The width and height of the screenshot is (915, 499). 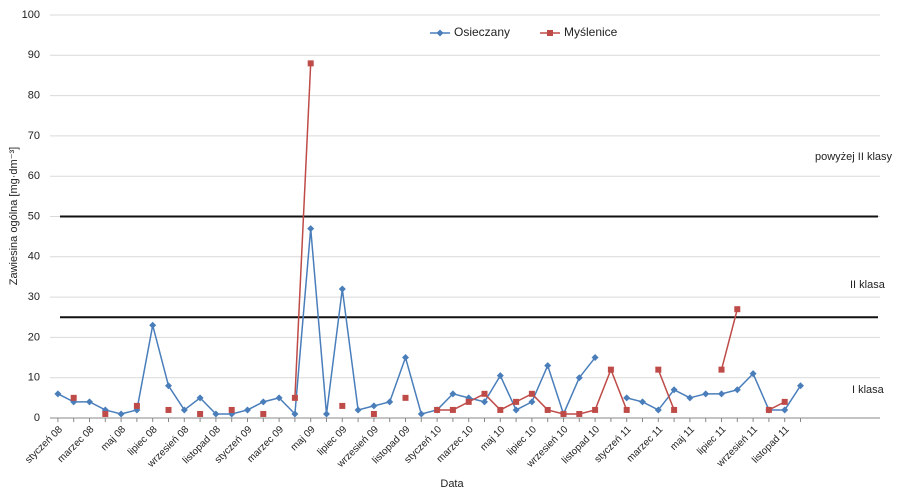 What do you see at coordinates (854, 157) in the screenshot?
I see `class-annotation: powyżej II klasy` at bounding box center [854, 157].